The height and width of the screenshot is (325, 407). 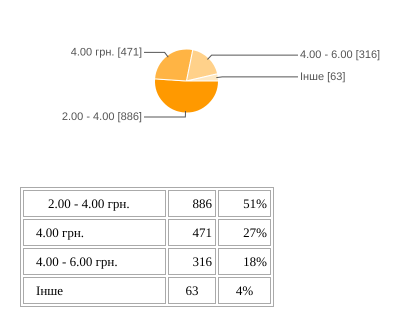 I want to click on text: Інше, so click(x=94, y=290).